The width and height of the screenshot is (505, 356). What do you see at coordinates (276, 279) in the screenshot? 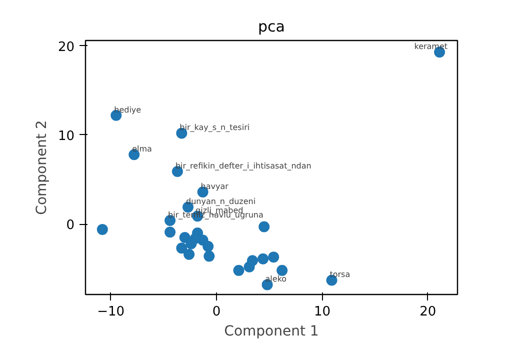
I see `annotation: aleko` at bounding box center [276, 279].